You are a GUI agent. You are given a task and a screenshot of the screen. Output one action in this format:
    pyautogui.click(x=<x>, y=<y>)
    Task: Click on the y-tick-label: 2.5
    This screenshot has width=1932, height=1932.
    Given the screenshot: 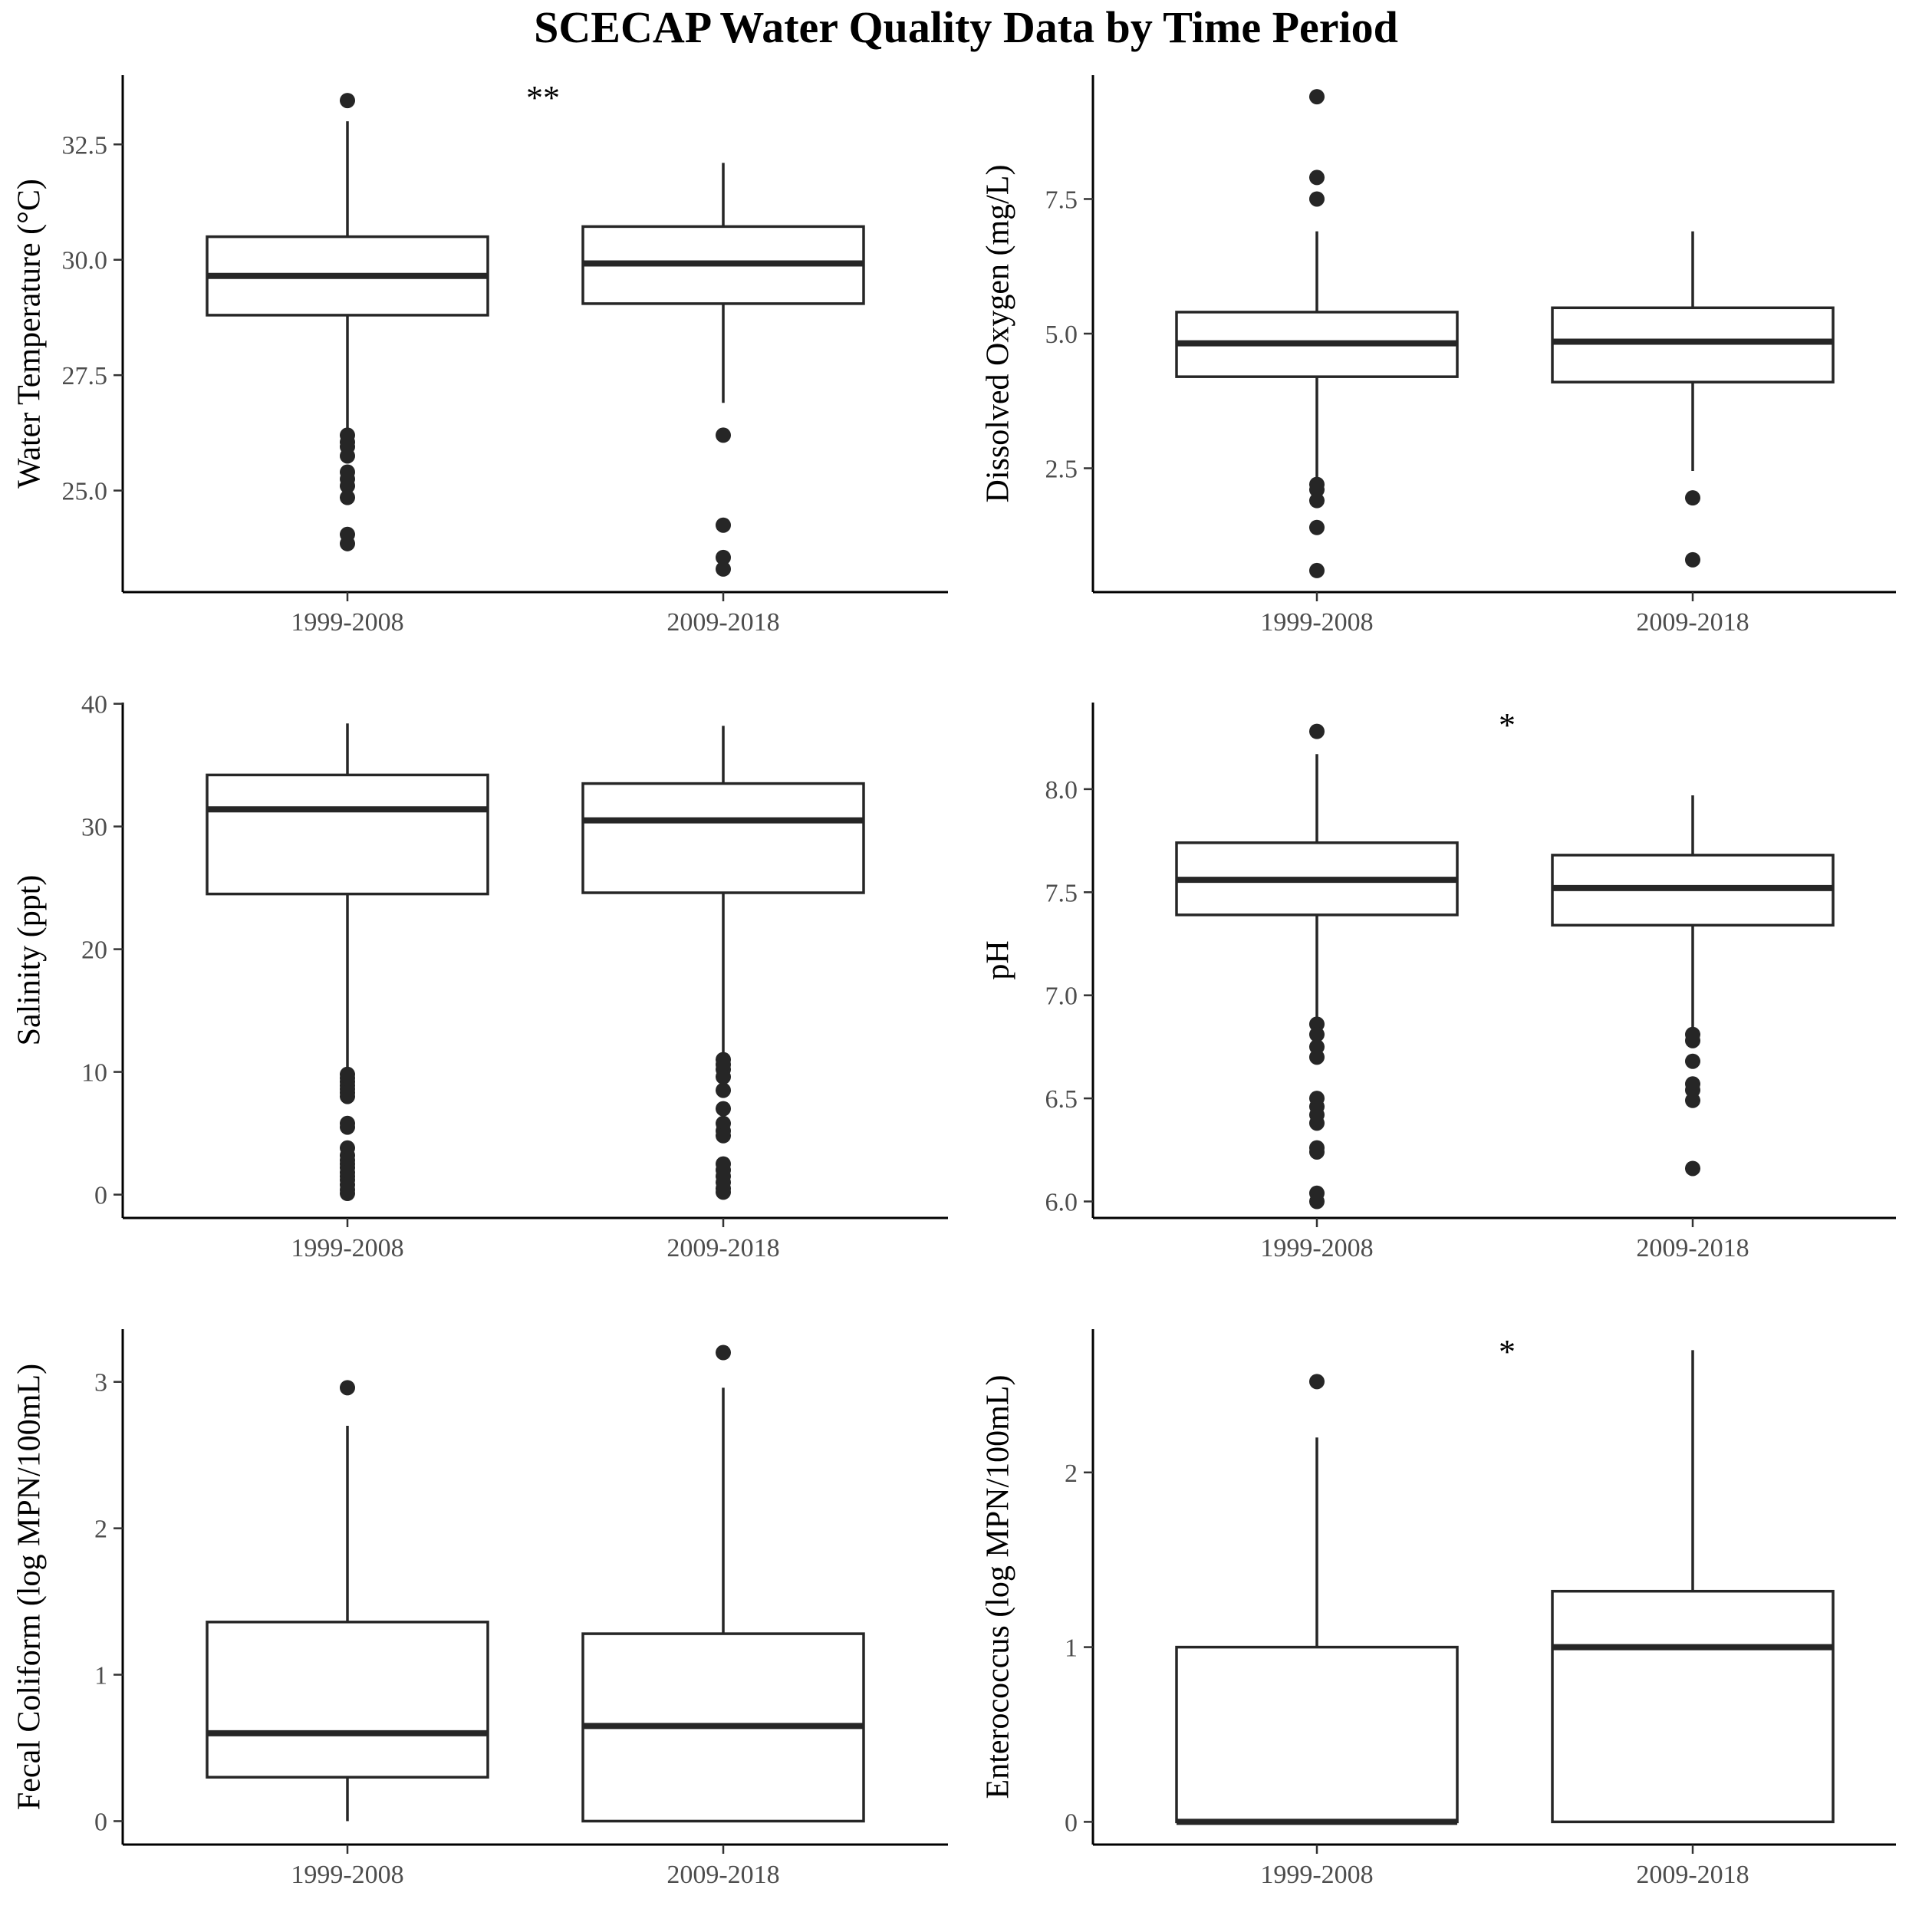 What is the action you would take?
    pyautogui.click(x=1061, y=470)
    